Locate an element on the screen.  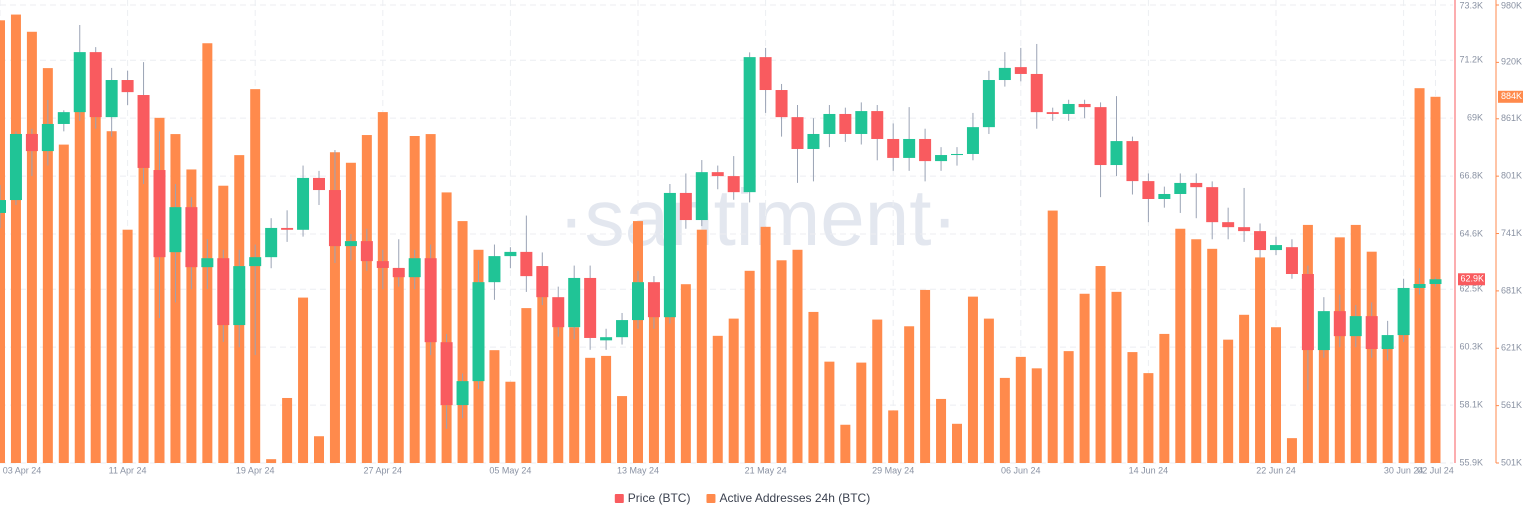
x-tick-label: 13 May 24 is located at coordinates (638, 470).